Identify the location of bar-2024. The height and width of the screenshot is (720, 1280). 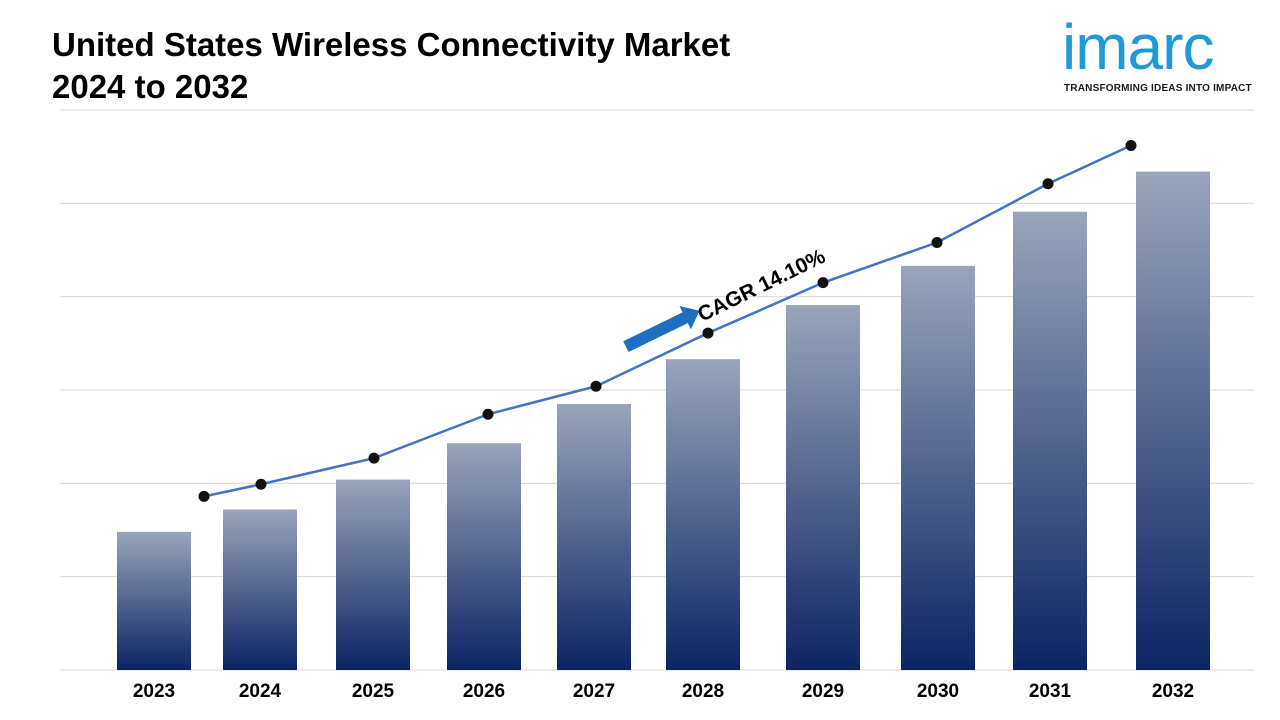
(260, 589).